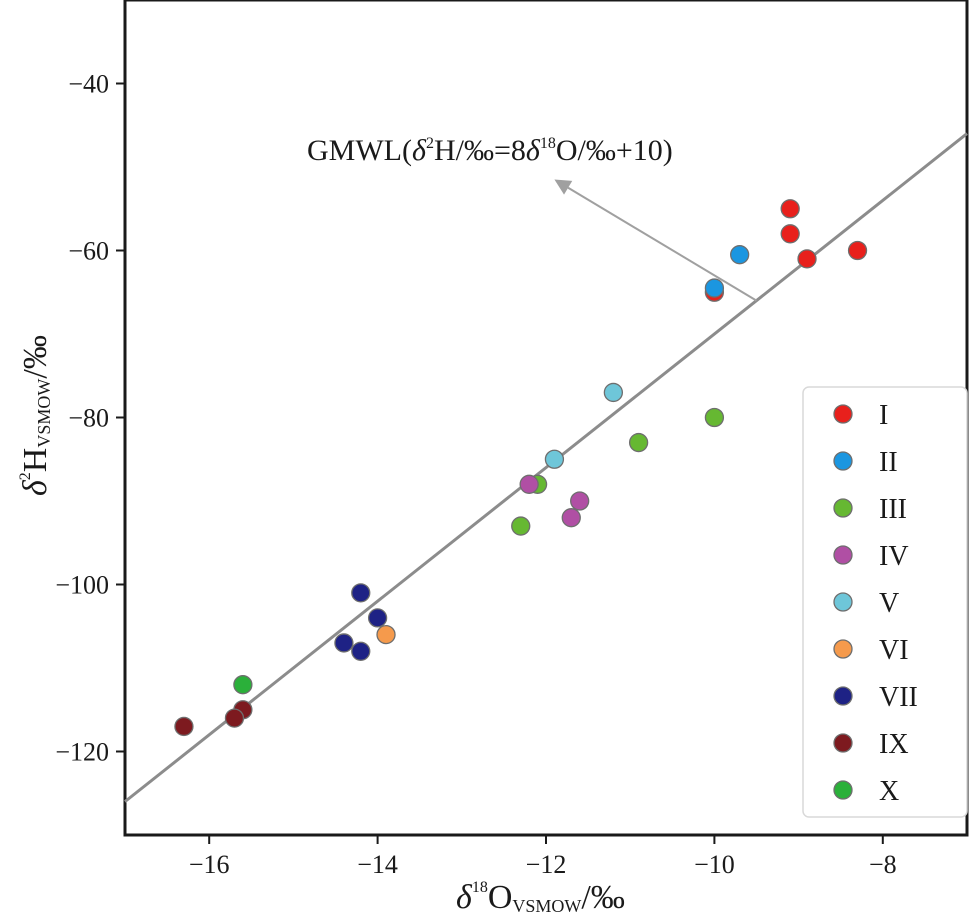 The width and height of the screenshot is (969, 919). Describe the element at coordinates (386, 634) in the screenshot. I see `data-point-VI` at that location.